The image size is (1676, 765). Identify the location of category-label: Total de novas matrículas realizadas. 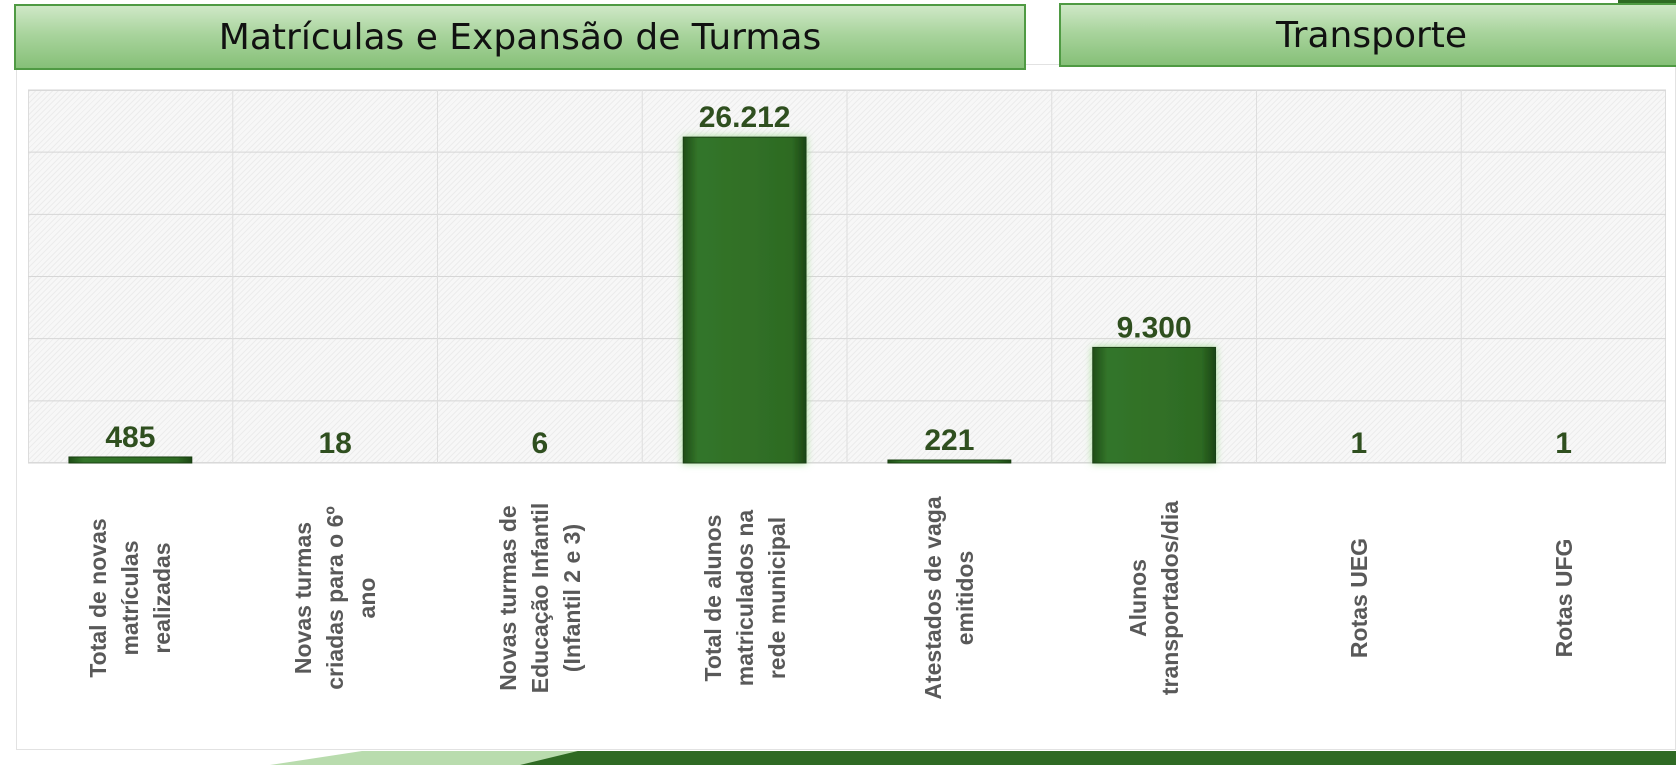
(130, 598).